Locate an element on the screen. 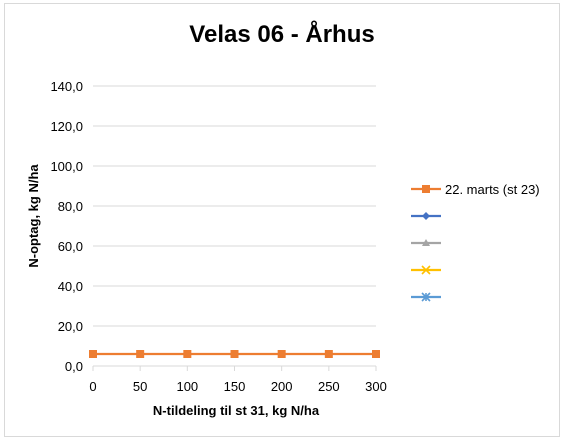 The height and width of the screenshot is (442, 565). x-tick-label: 300 is located at coordinates (376, 386).